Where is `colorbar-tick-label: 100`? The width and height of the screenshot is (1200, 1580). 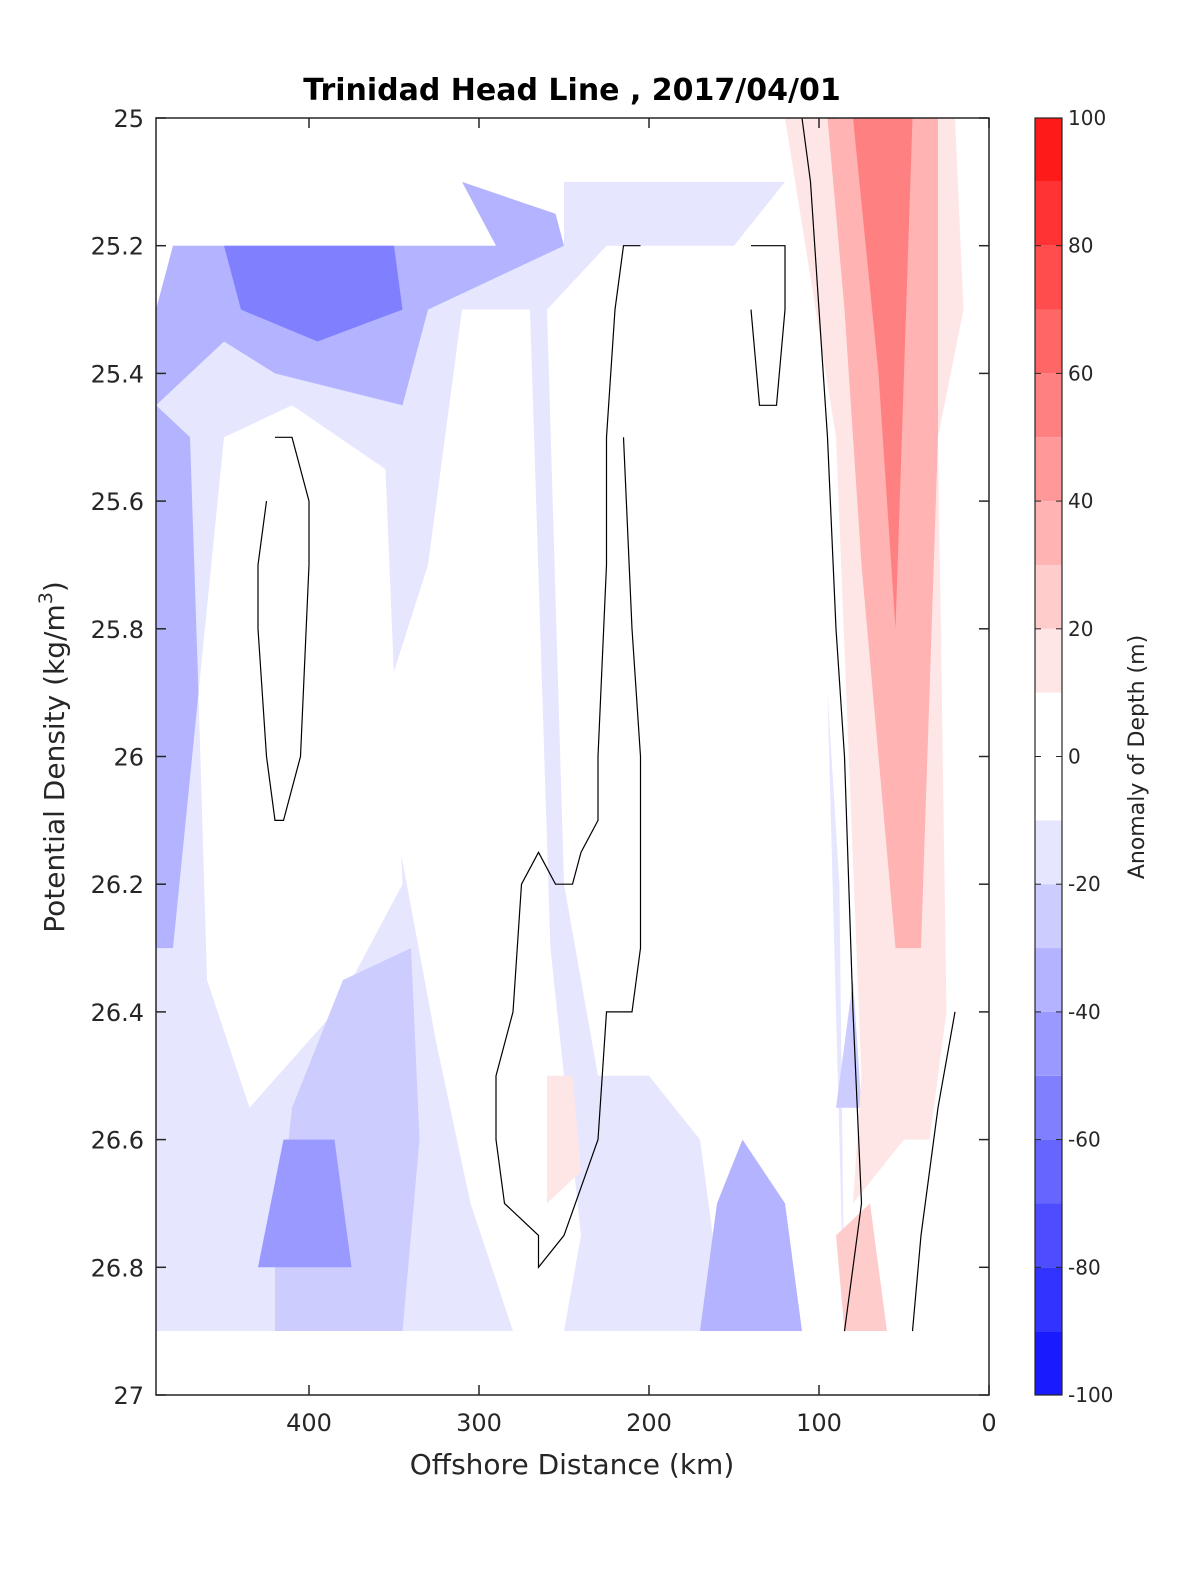 colorbar-tick-label: 100 is located at coordinates (1087, 118).